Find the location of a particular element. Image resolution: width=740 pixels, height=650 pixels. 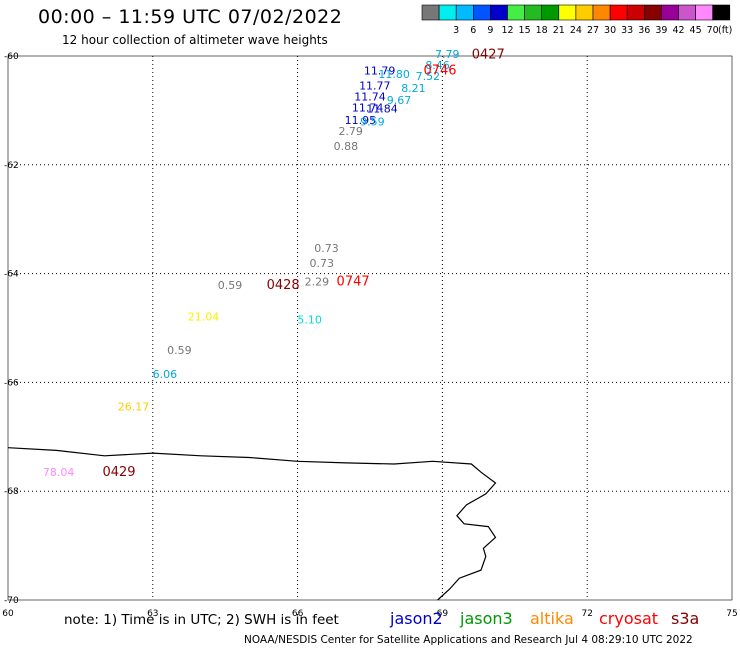

color-scale-tick-label: 6 is located at coordinates (473, 30).